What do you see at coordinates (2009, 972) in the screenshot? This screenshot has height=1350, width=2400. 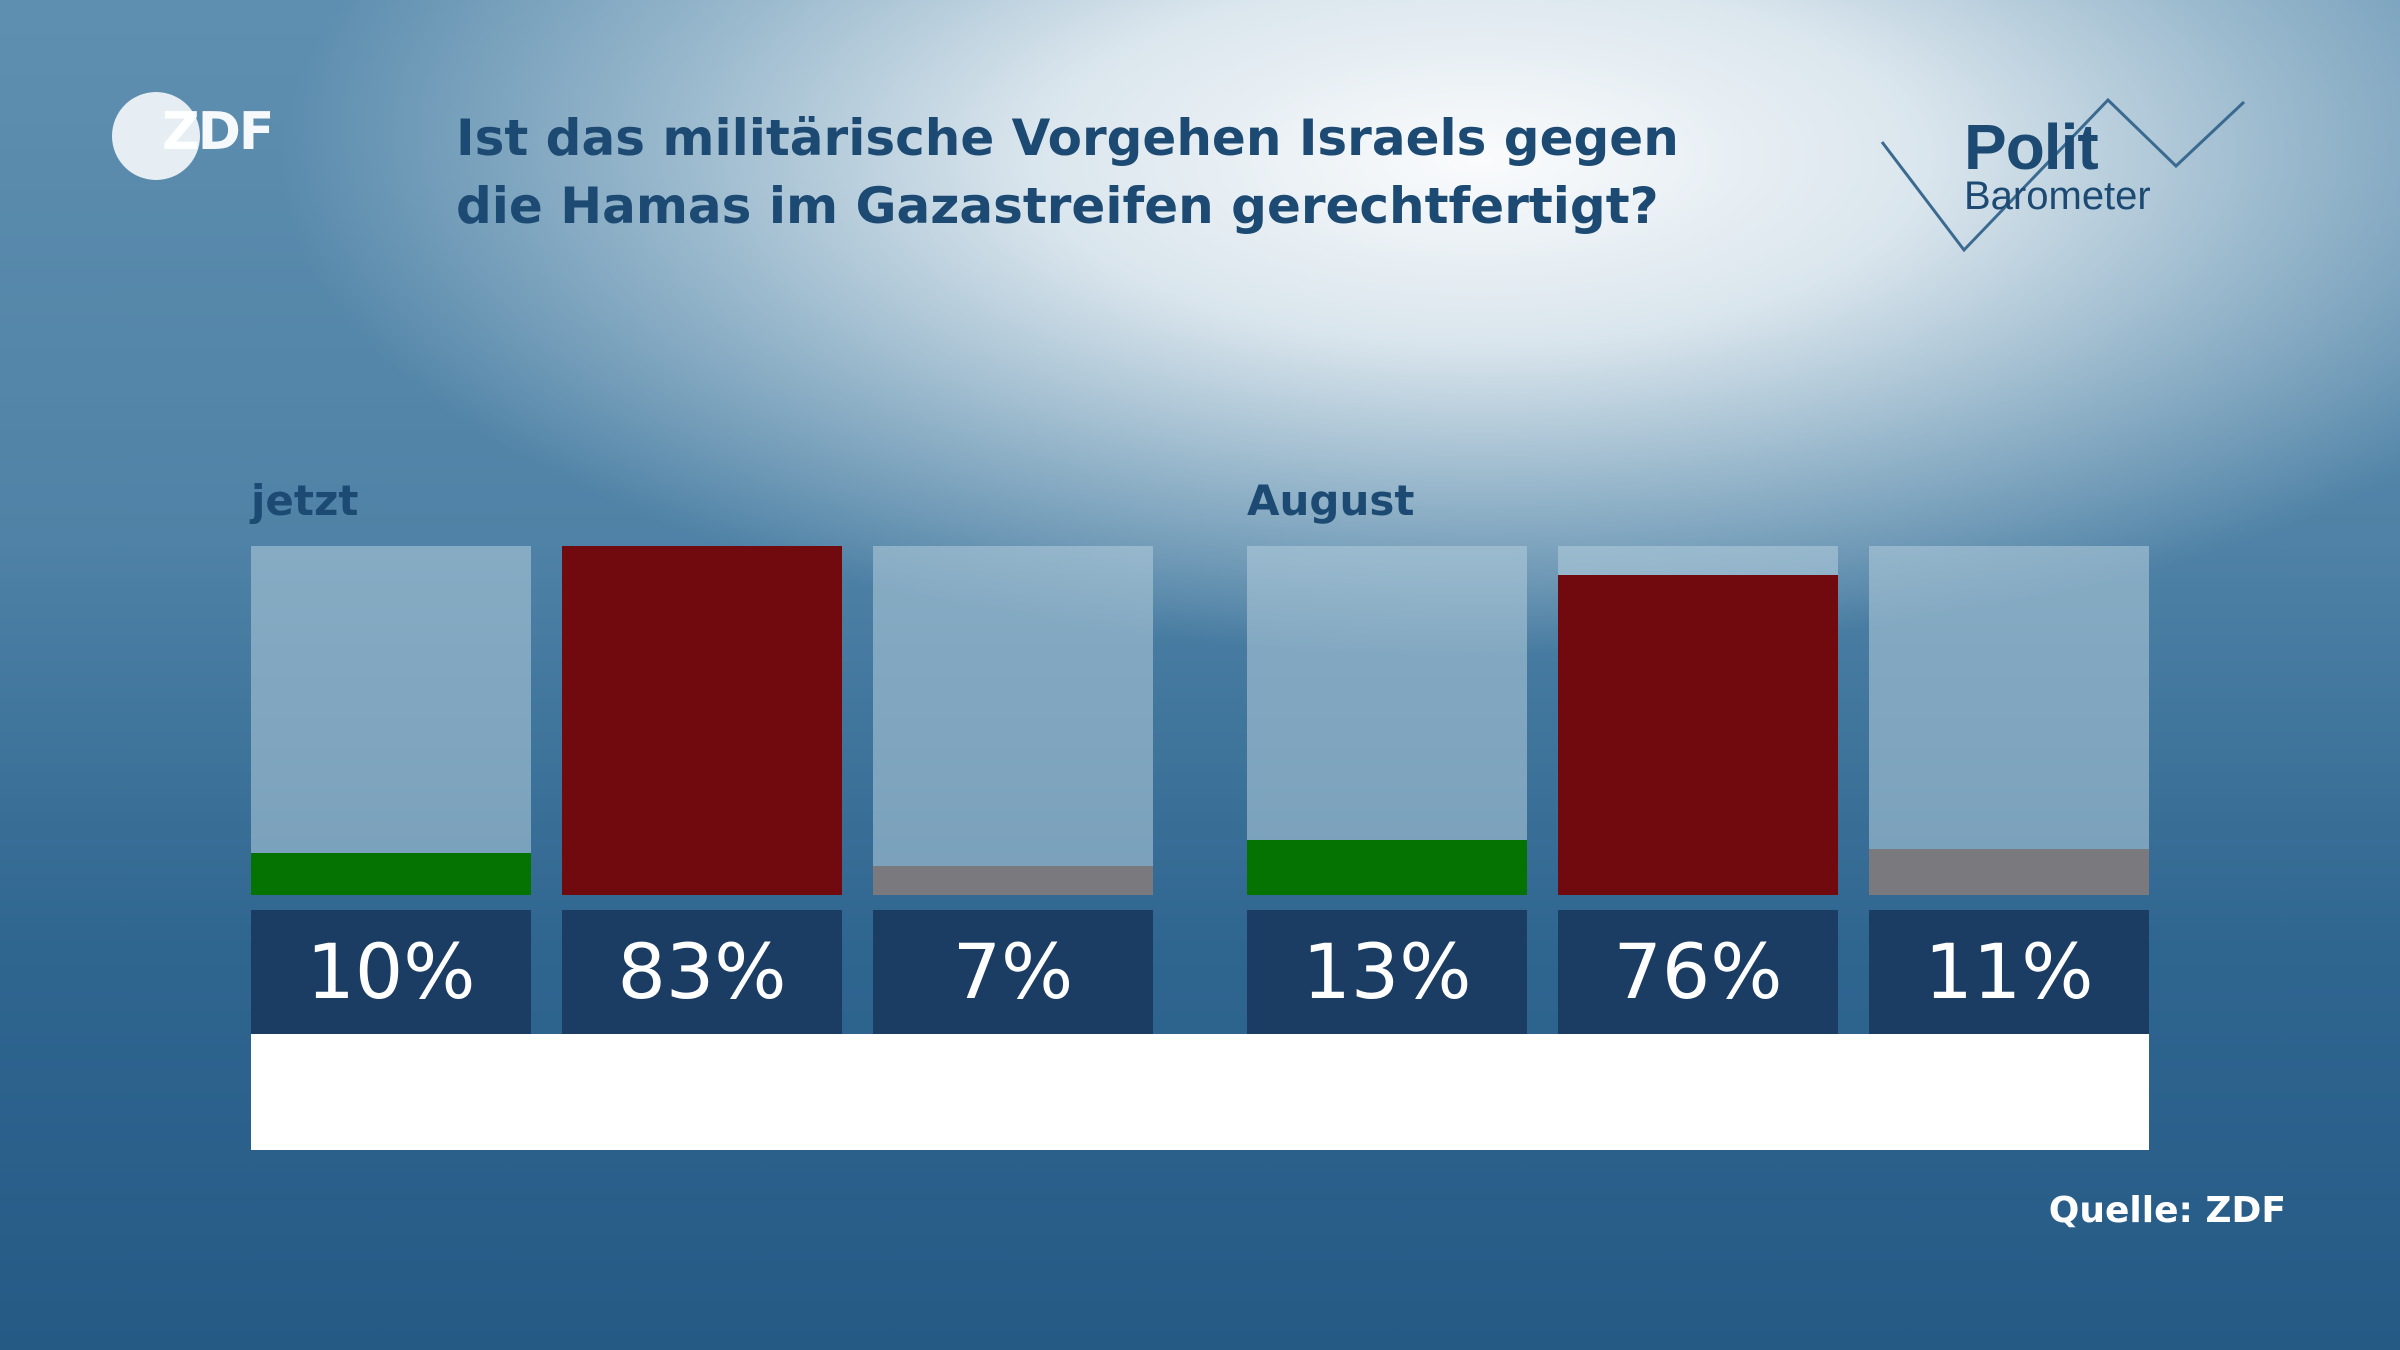 I see `value-label-1-2: 11%` at bounding box center [2009, 972].